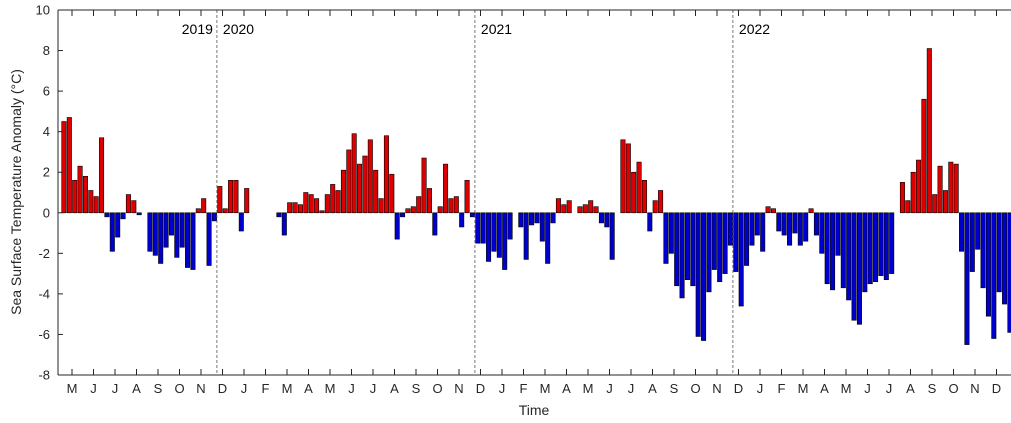  What do you see at coordinates (238, 29) in the screenshot?
I see `year-label: 2020` at bounding box center [238, 29].